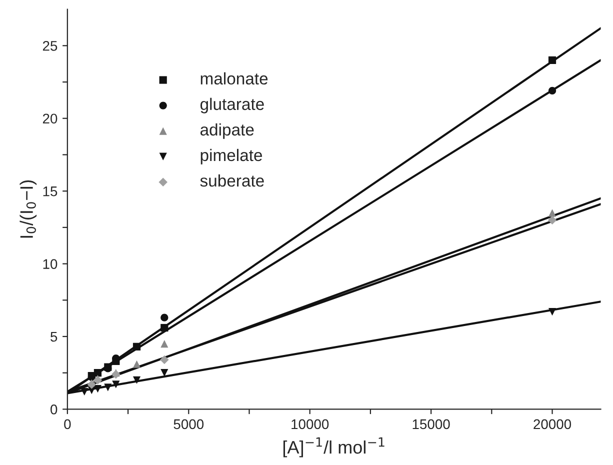 This screenshot has width=613, height=465. What do you see at coordinates (227, 131) in the screenshot?
I see `legend-label: adipate` at bounding box center [227, 131].